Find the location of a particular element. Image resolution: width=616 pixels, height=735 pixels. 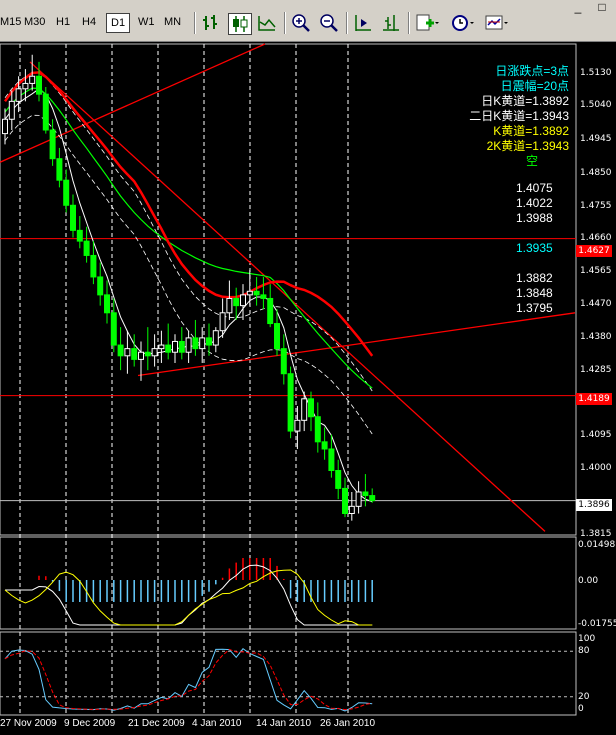

info-two-day-k-line: 二日K黄道=1.3943 is located at coordinates (519, 116).